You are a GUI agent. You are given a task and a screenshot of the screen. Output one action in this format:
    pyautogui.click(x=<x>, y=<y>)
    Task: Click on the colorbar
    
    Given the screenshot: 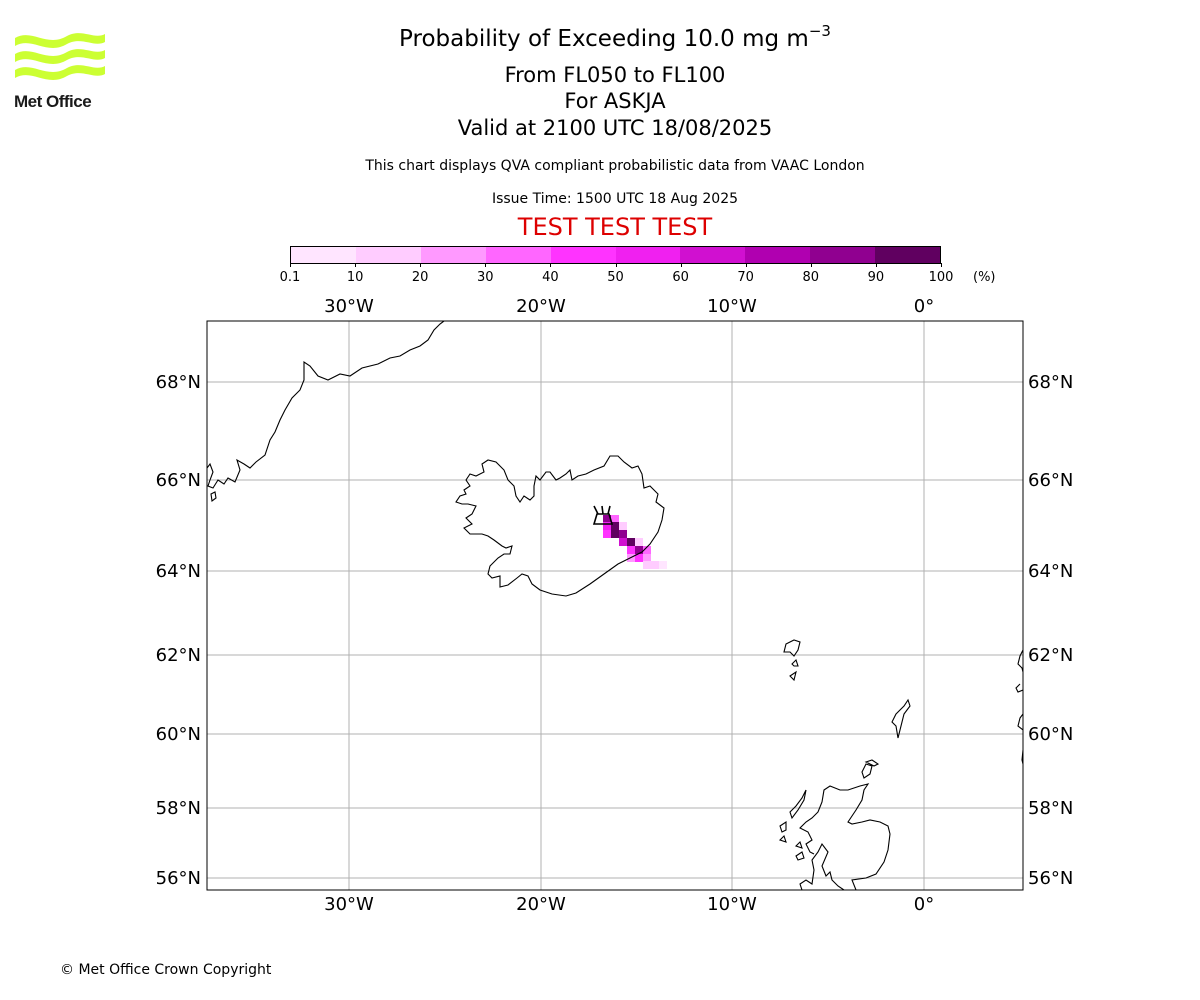 What is the action you would take?
    pyautogui.click(x=615, y=255)
    